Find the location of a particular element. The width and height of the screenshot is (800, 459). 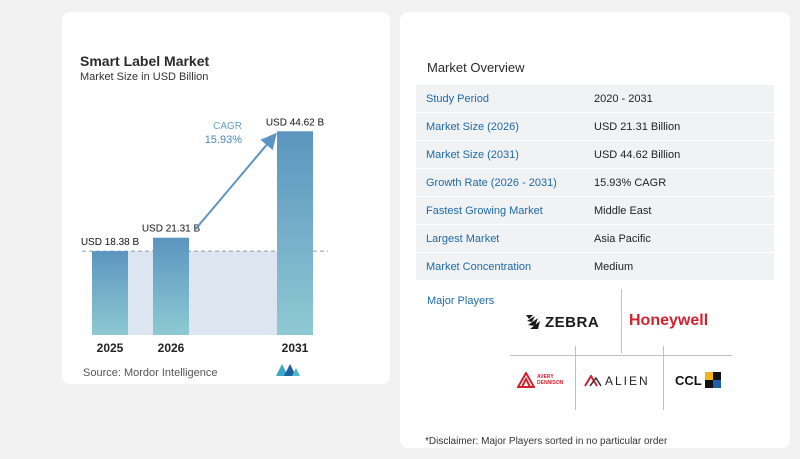

data-label: USD 21.31 B is located at coordinates (171, 229).